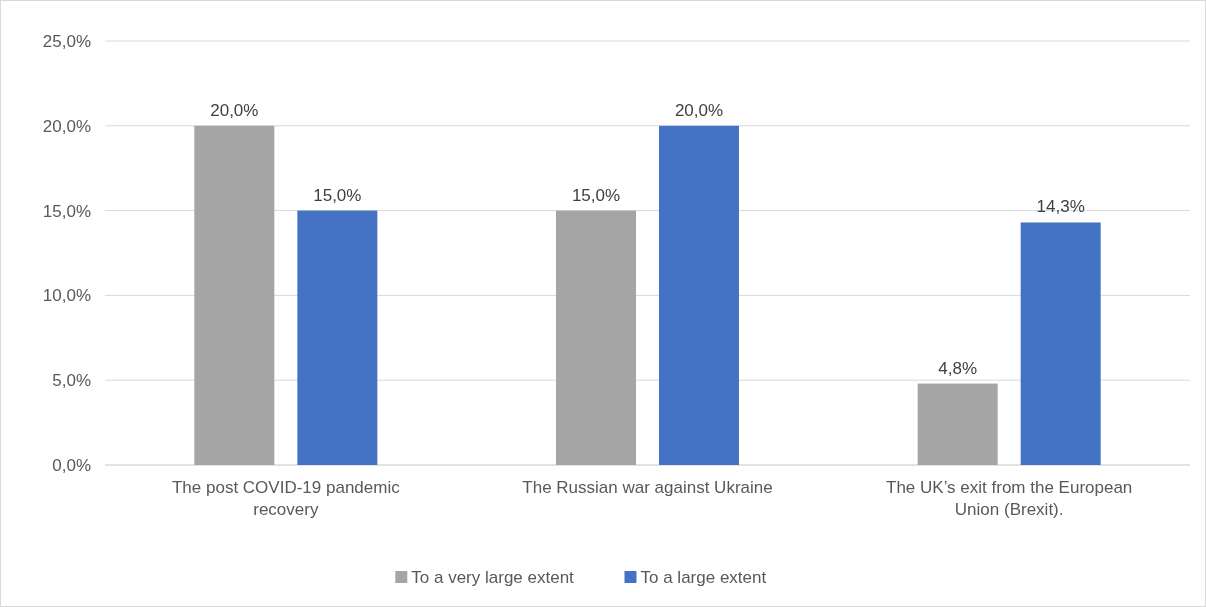 This screenshot has width=1206, height=607. Describe the element at coordinates (66, 41) in the screenshot. I see `y-tick-label: 25,0%` at that location.